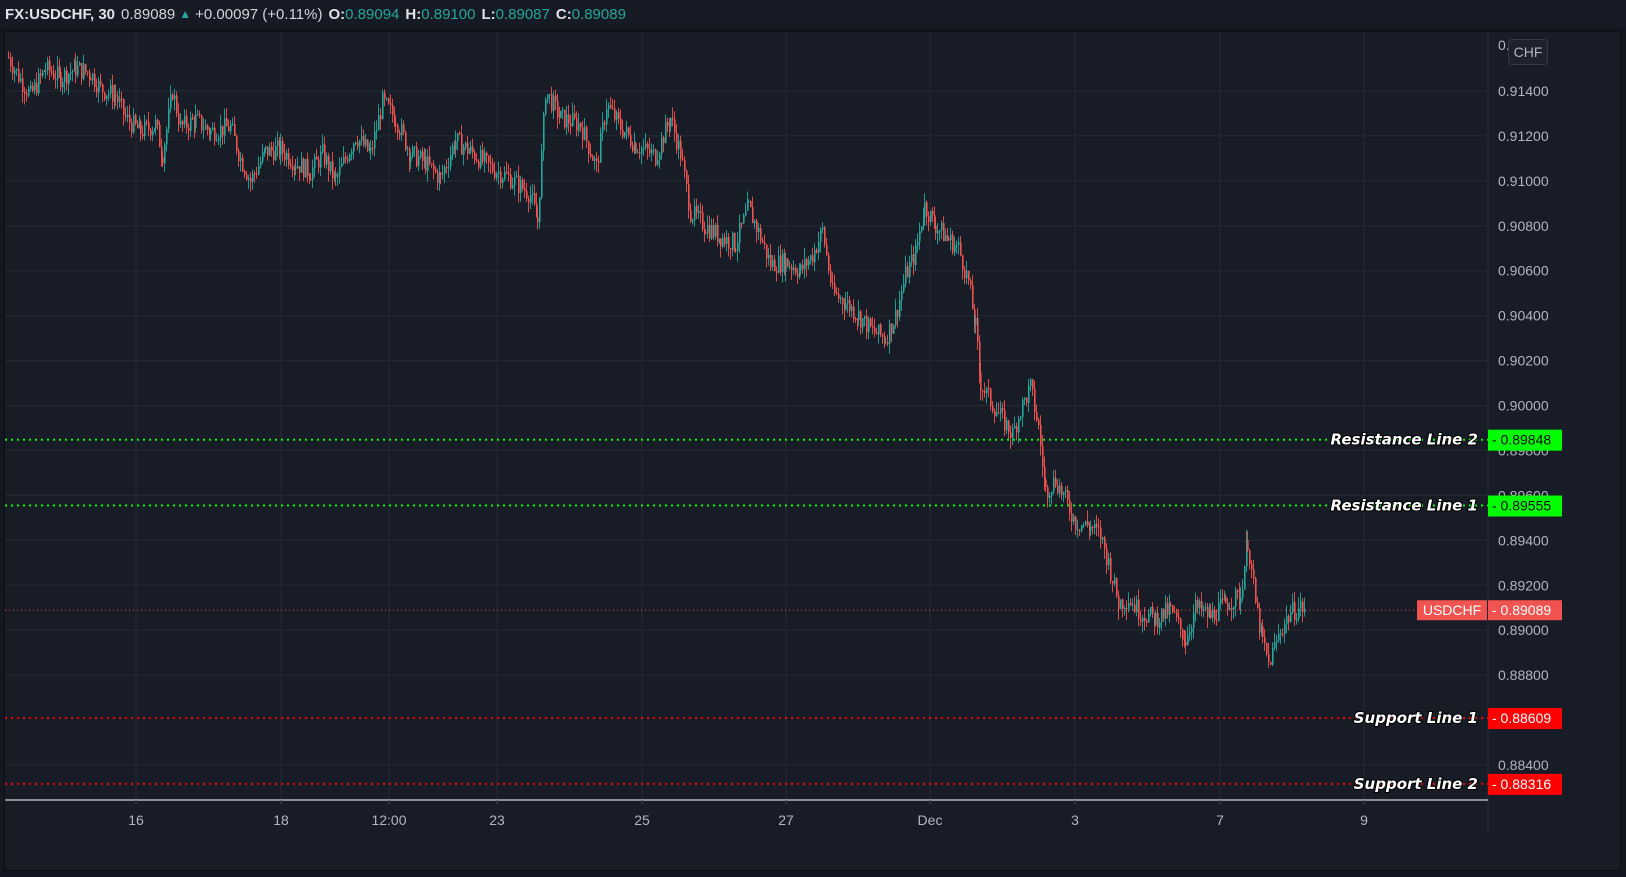 The width and height of the screenshot is (1626, 877). What do you see at coordinates (1523, 675) in the screenshot?
I see `price-tick-label: 0.88800` at bounding box center [1523, 675].